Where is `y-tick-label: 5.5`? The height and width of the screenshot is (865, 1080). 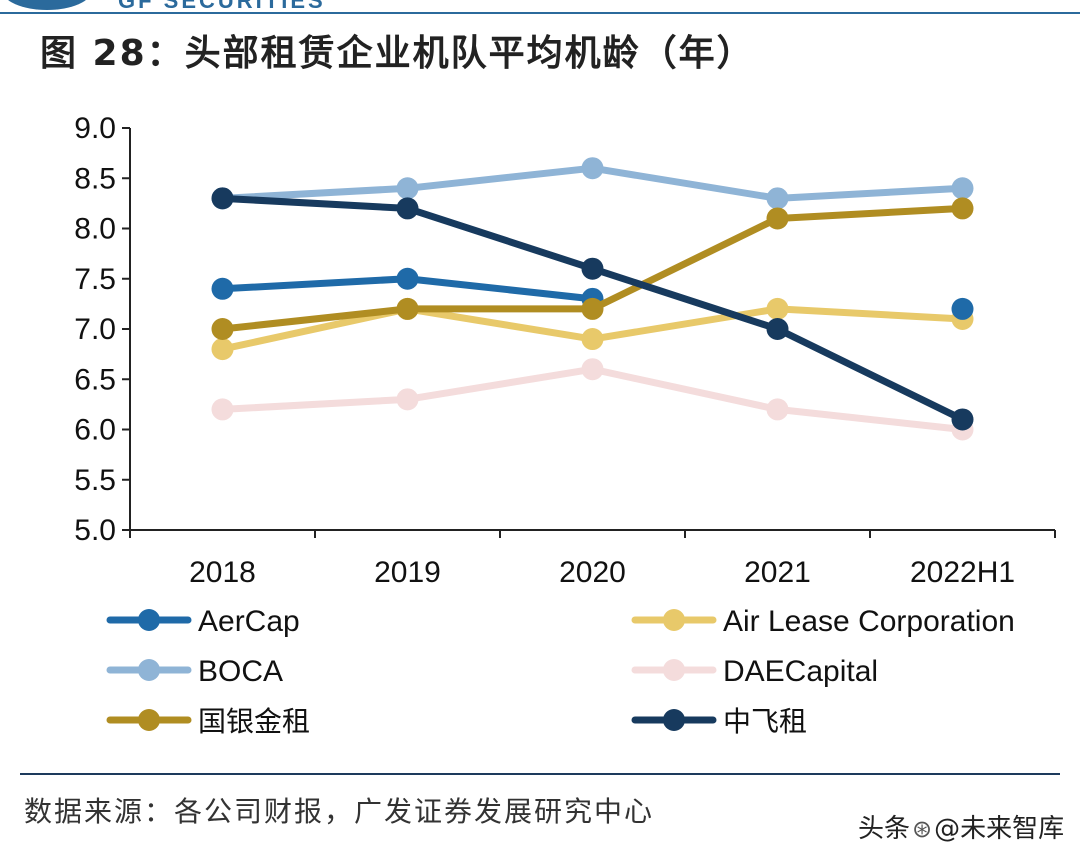
y-tick-label: 5.5 is located at coordinates (95, 480).